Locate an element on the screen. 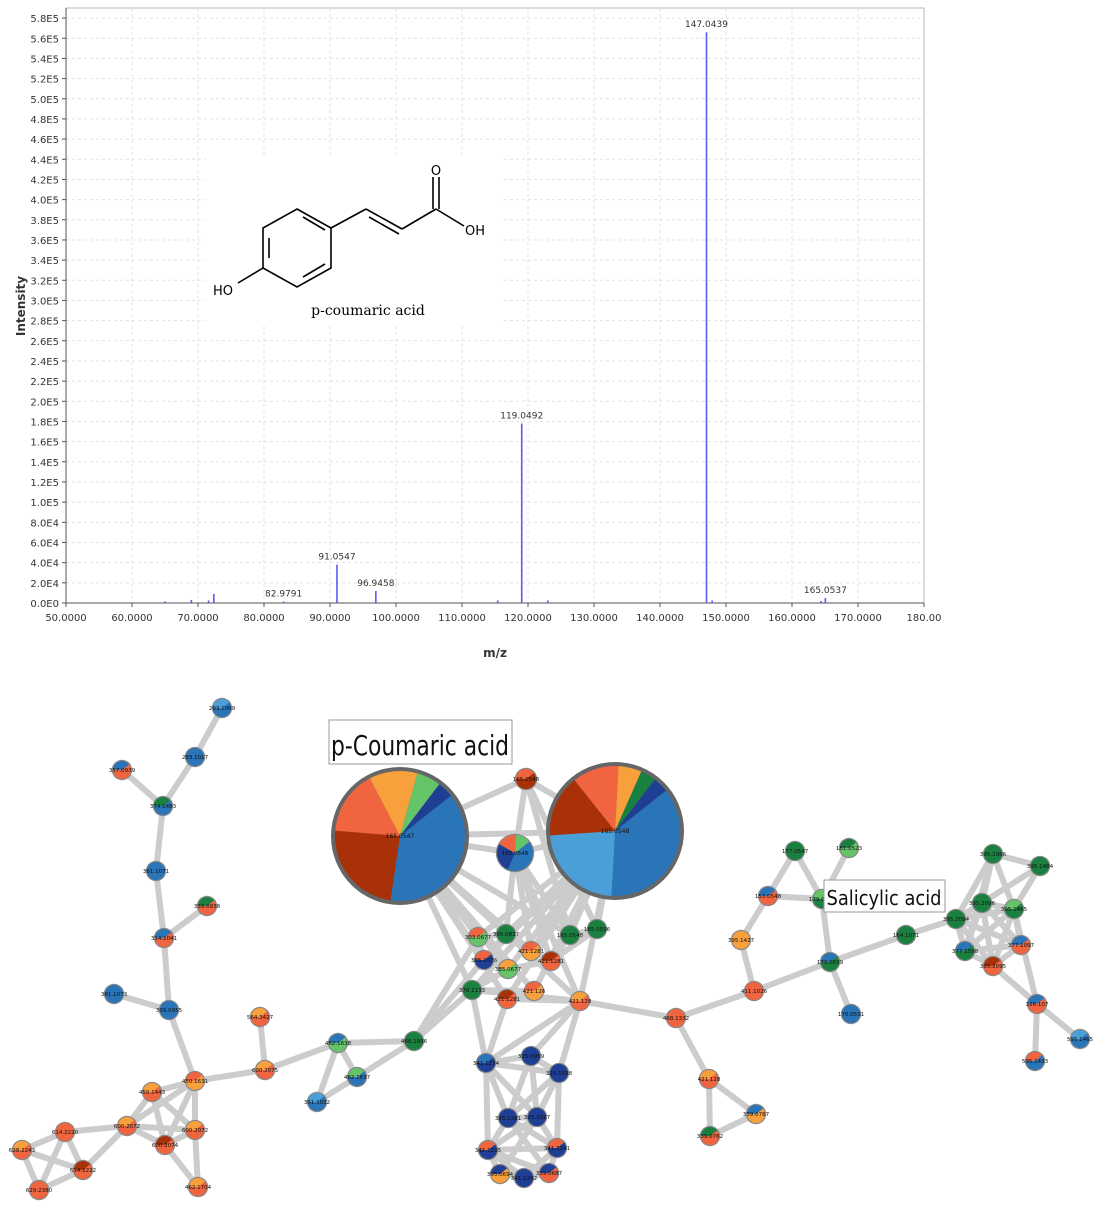 This screenshot has width=1101, height=1214. network-node: 339.0938 is located at coordinates (207, 906).